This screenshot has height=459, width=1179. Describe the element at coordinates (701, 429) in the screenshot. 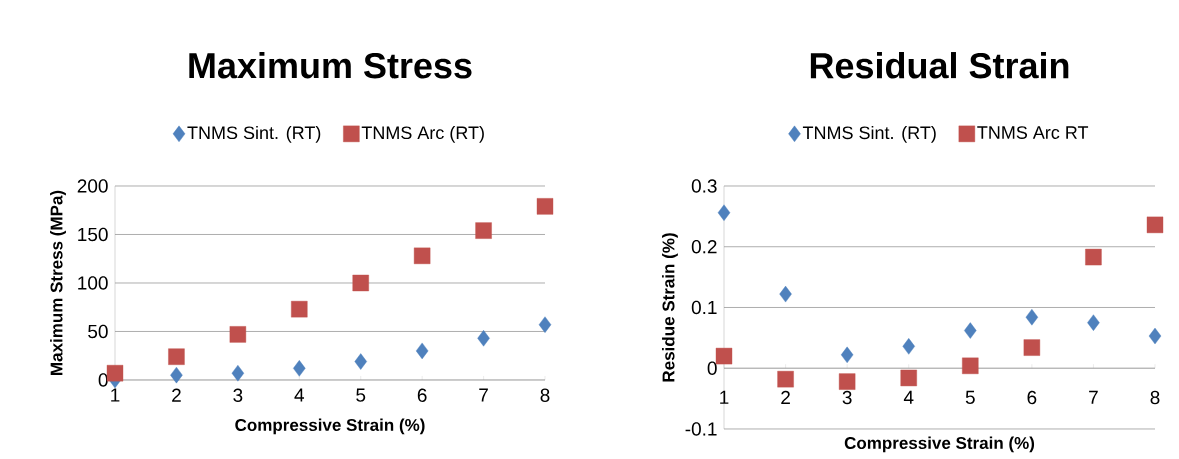

I see `y-tick-label: -0.1` at that location.